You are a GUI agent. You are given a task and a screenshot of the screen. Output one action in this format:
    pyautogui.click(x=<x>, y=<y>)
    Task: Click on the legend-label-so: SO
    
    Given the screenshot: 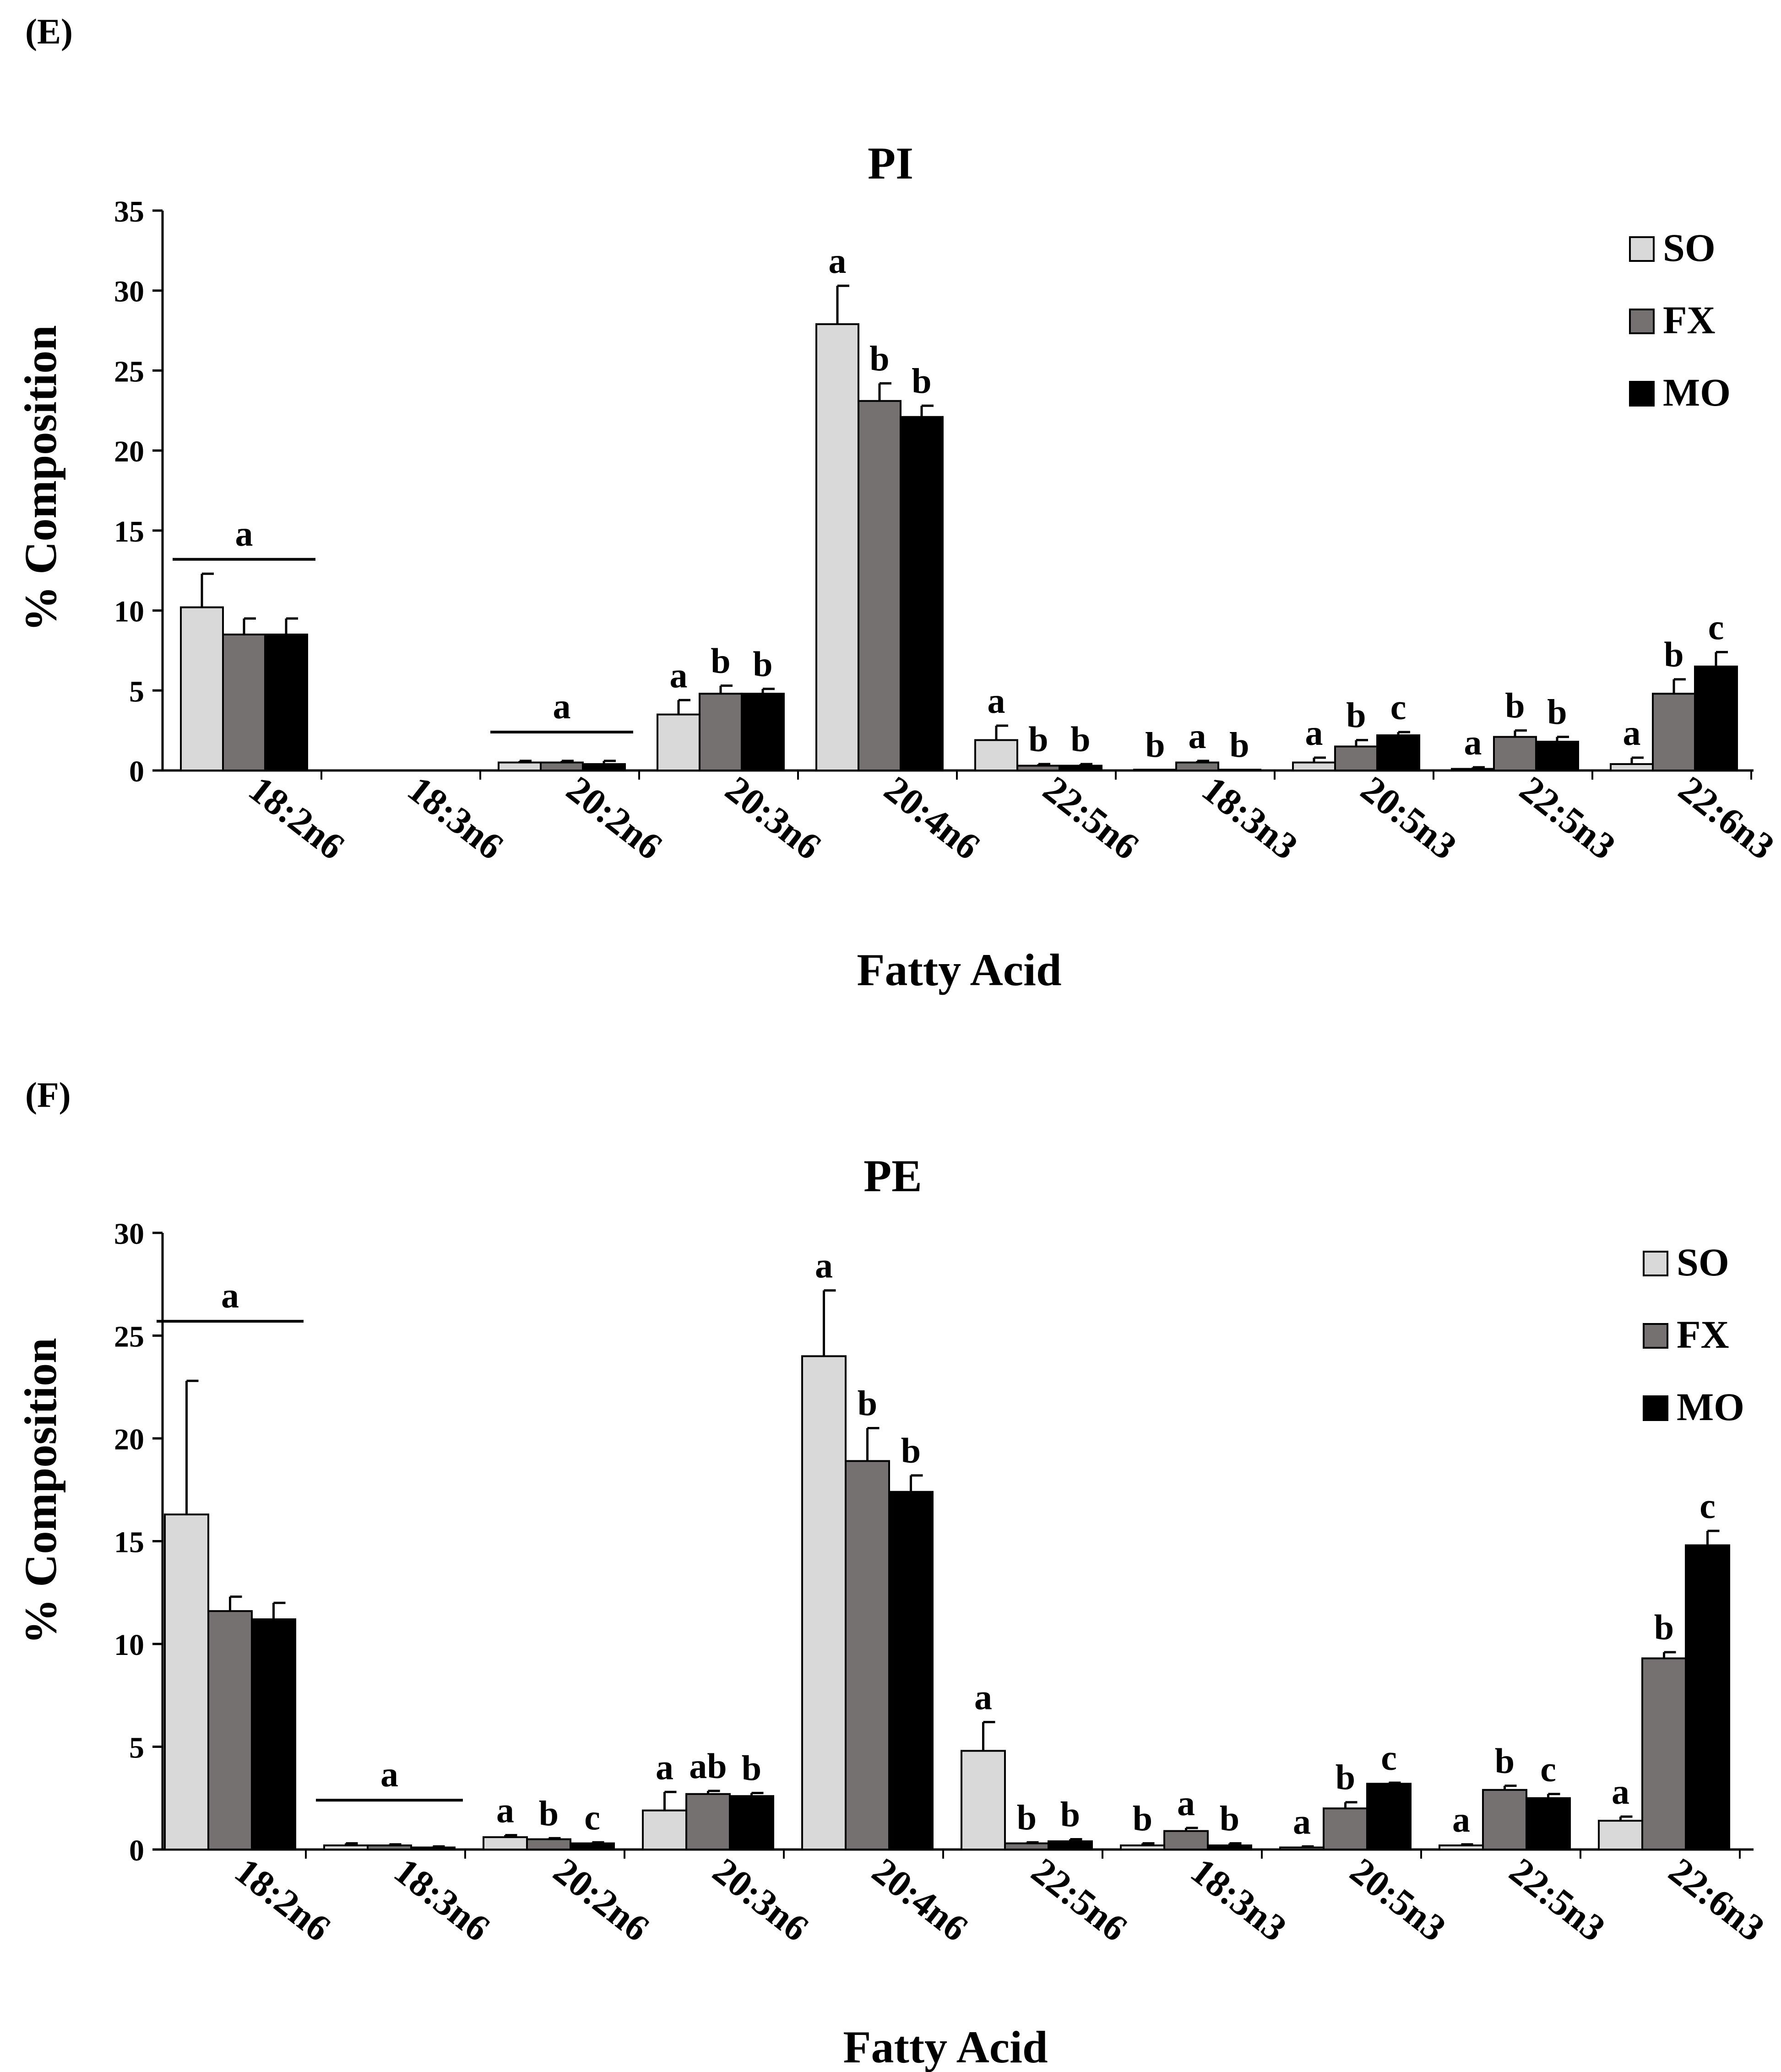 What is the action you would take?
    pyautogui.click(x=1689, y=248)
    